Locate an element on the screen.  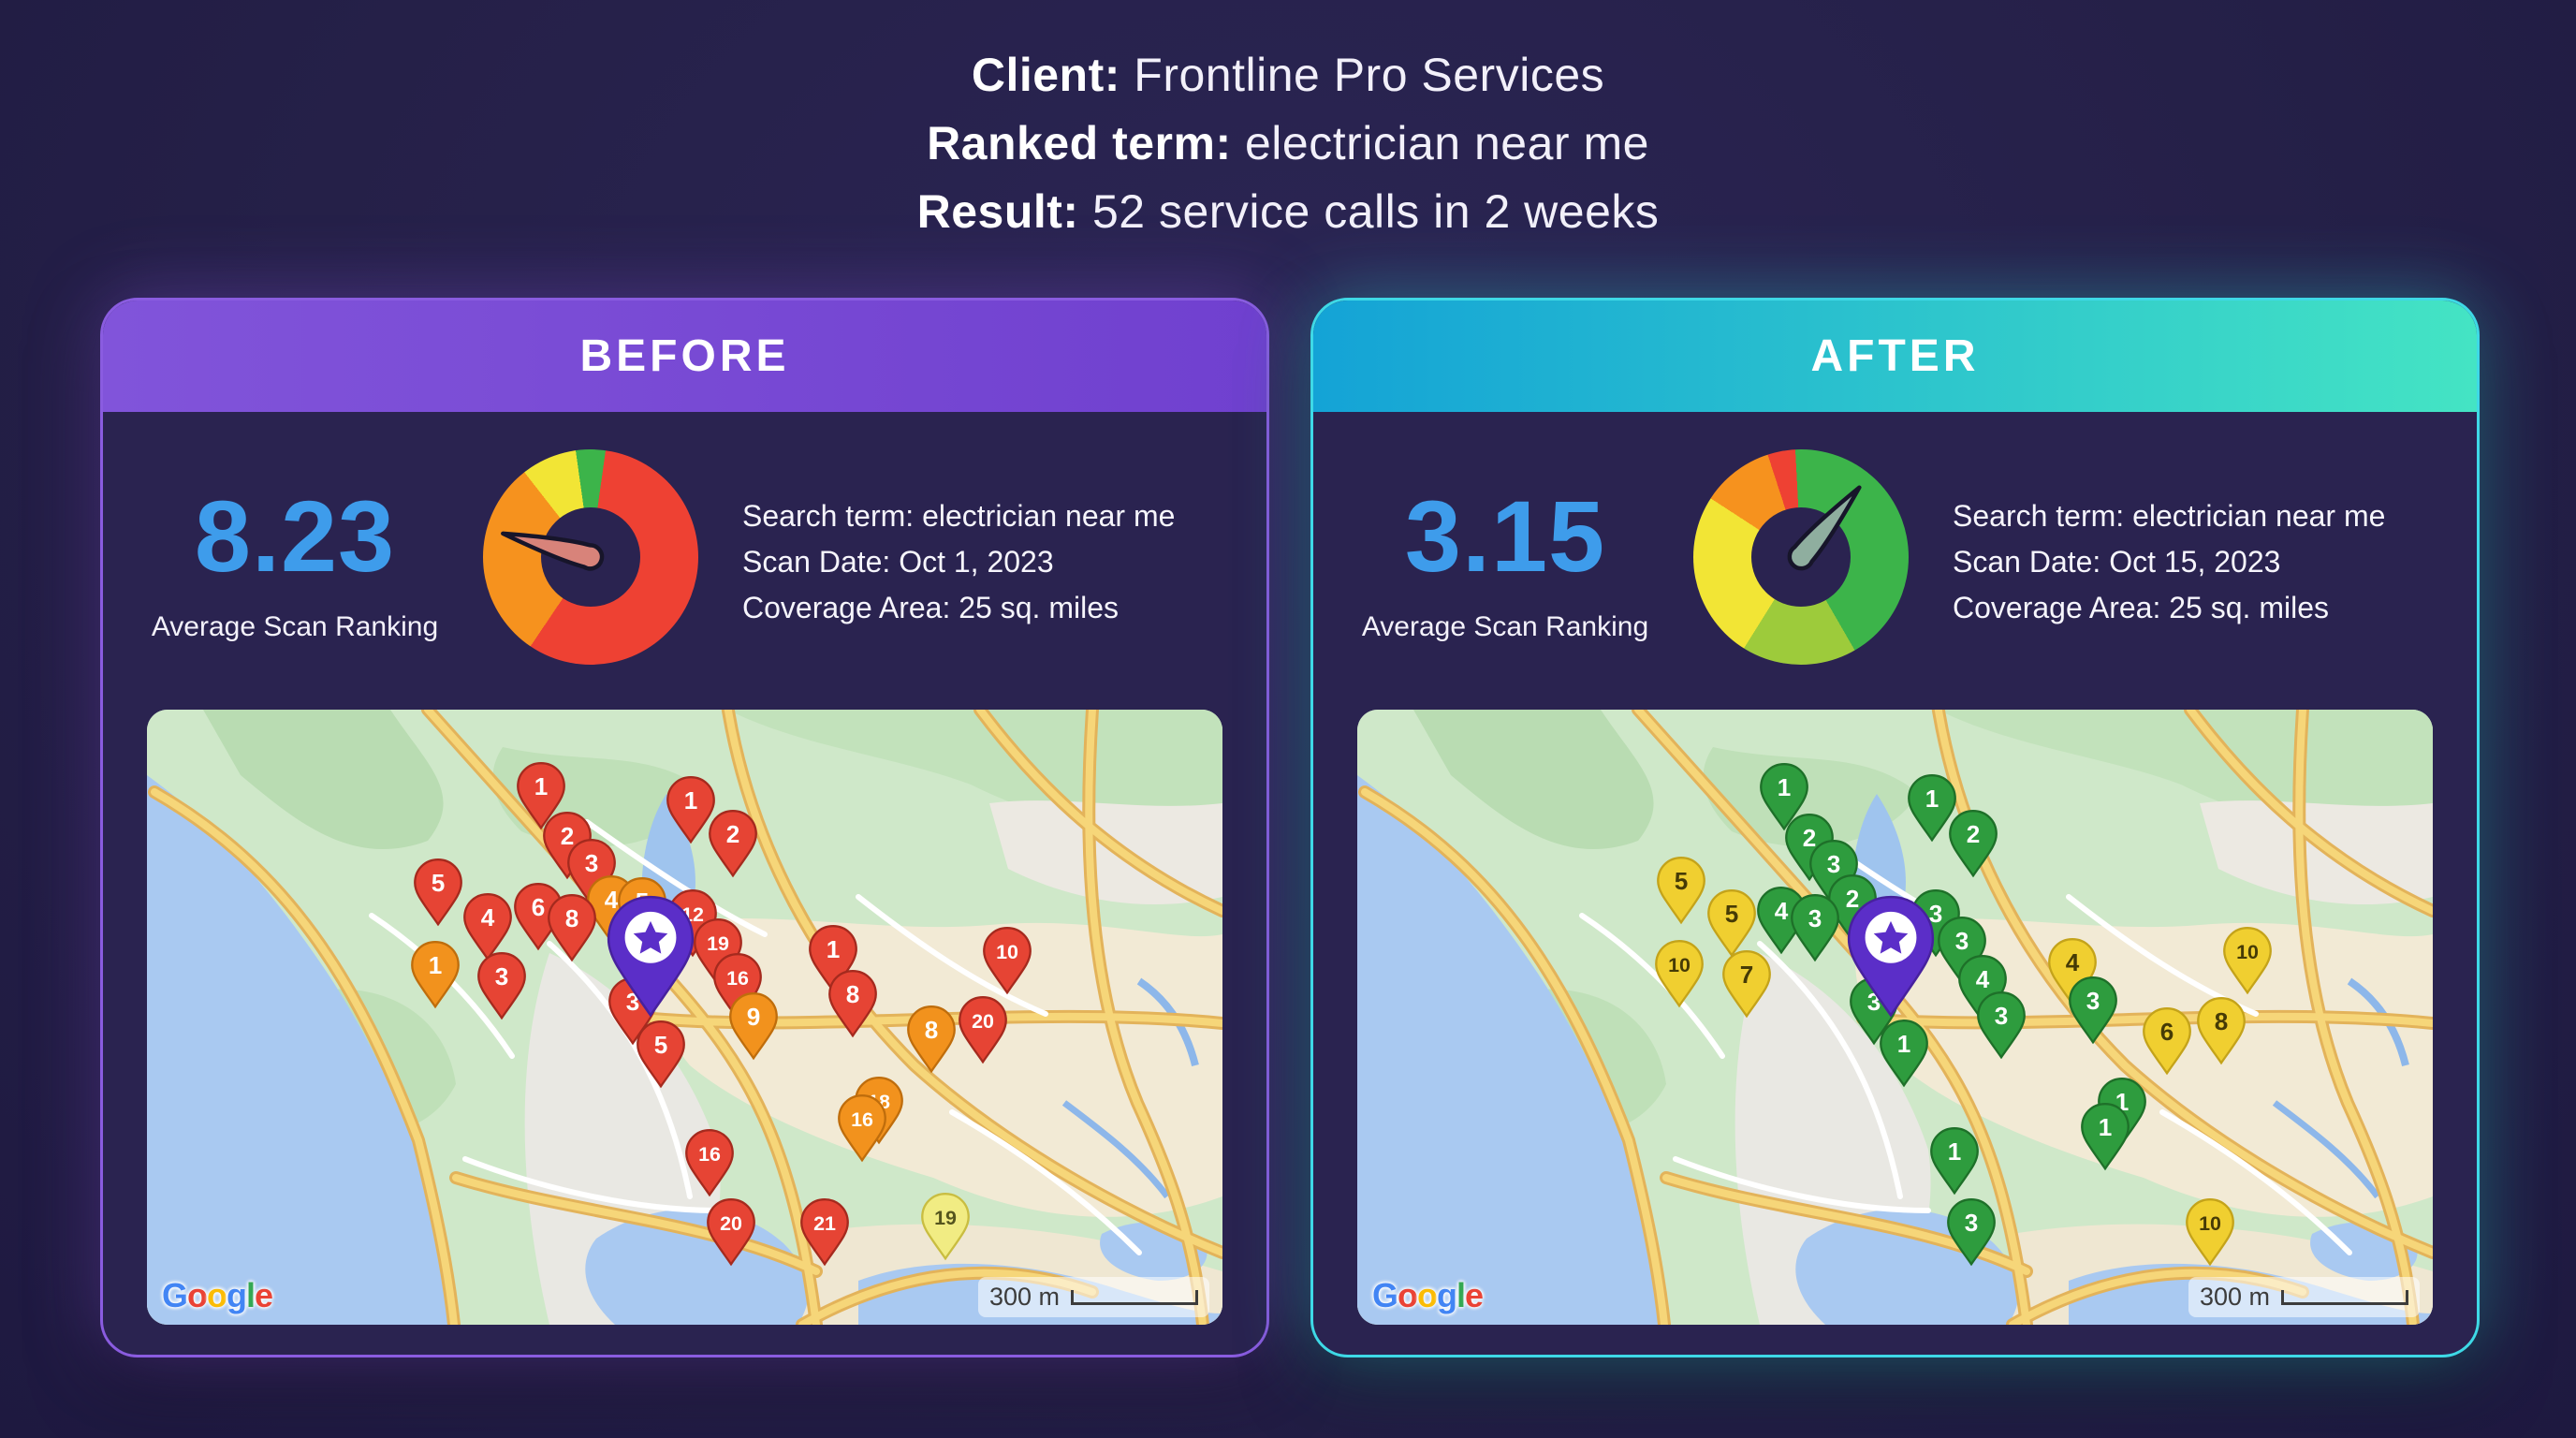
map-pin: 7 is located at coordinates (1746, 983).